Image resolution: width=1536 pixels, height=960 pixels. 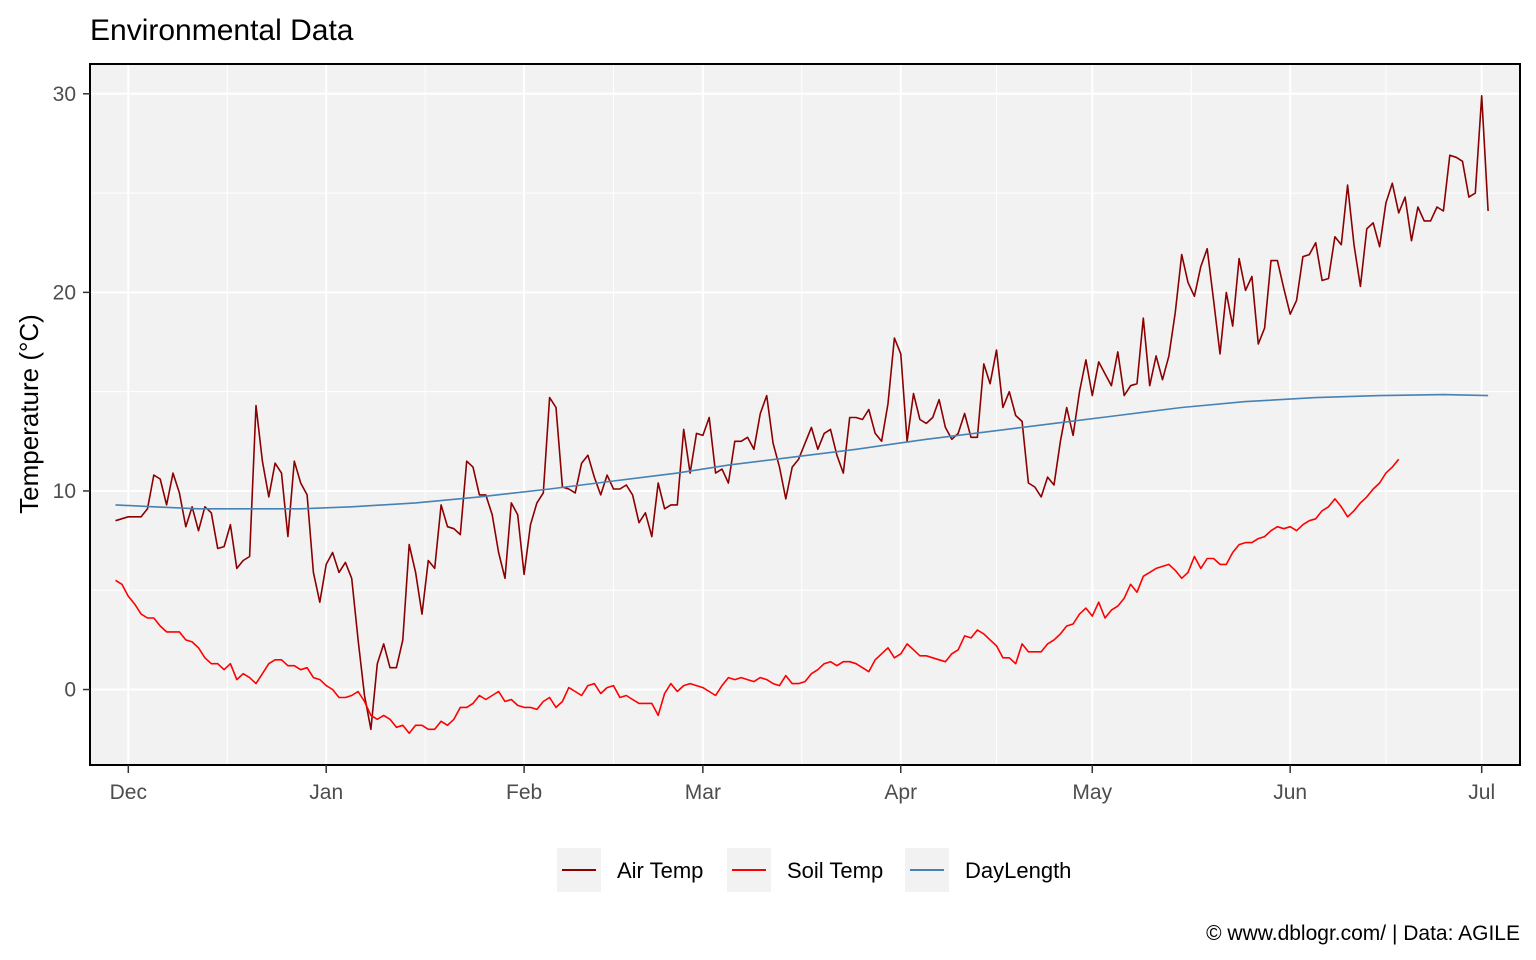 What do you see at coordinates (71, 392) in the screenshot?
I see `y-axis: 0 10 20 30` at bounding box center [71, 392].